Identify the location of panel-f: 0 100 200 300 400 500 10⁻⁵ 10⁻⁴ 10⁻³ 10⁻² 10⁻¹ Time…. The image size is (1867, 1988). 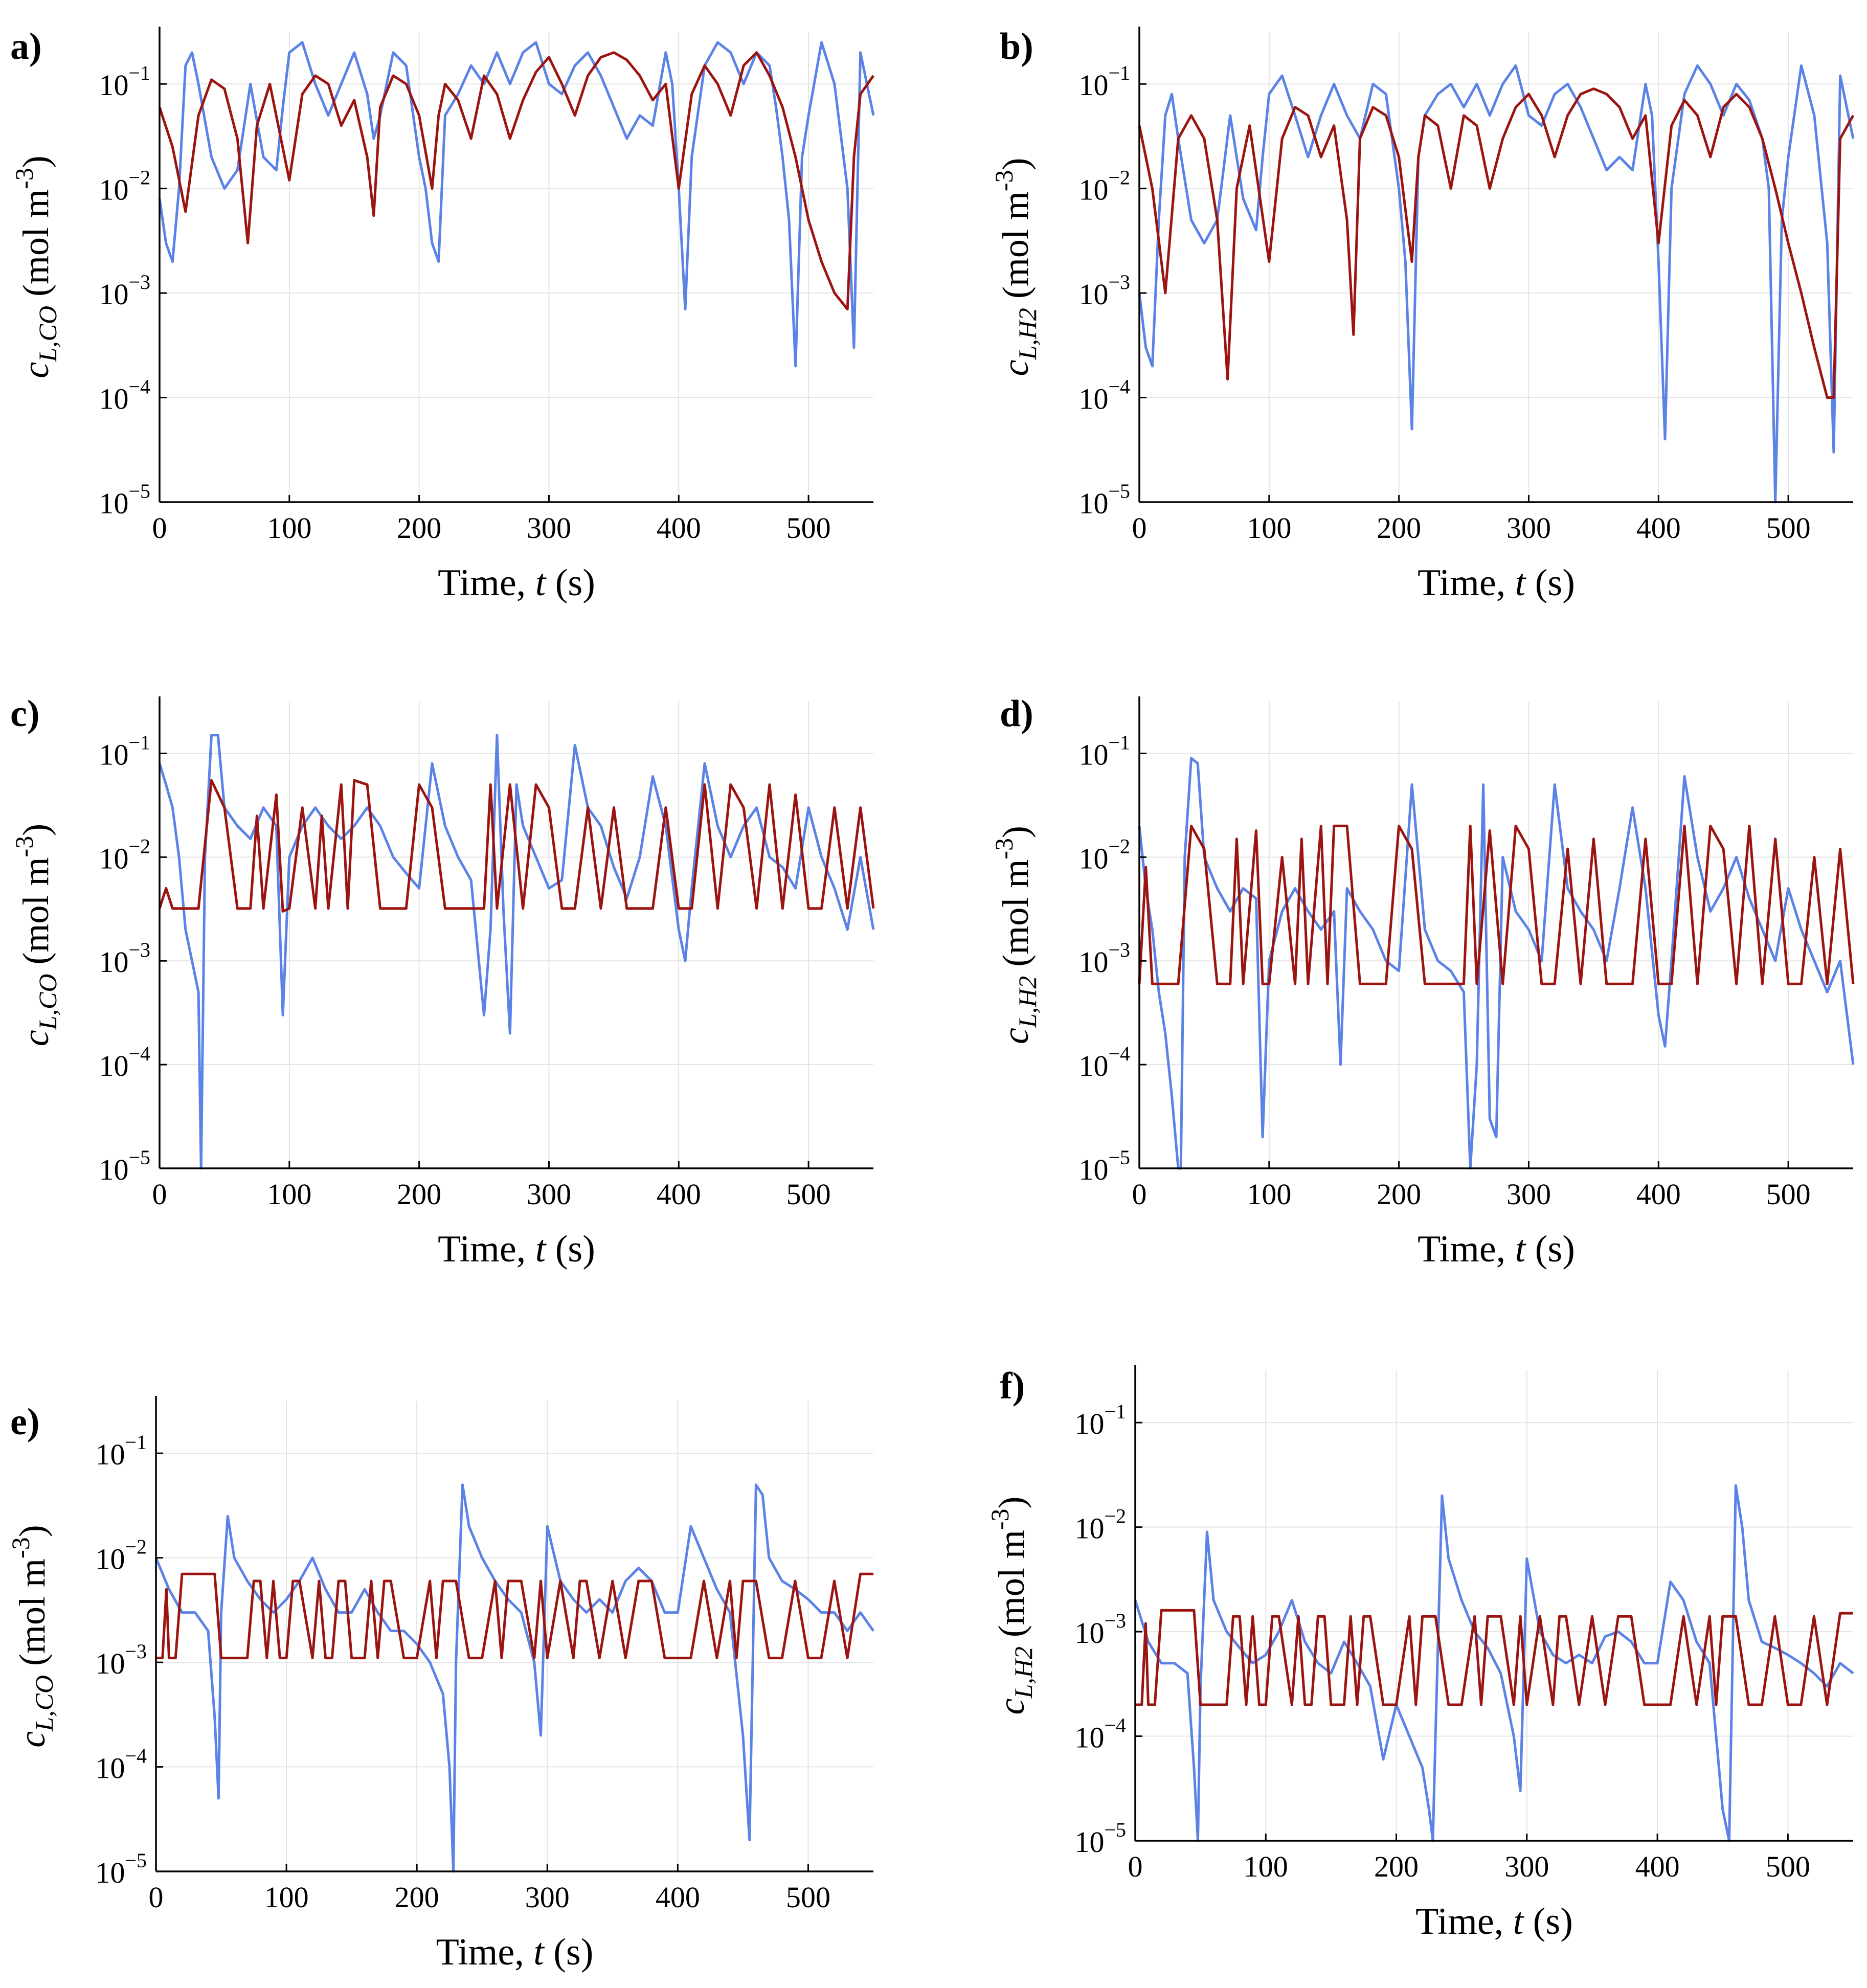
(1419, 1653).